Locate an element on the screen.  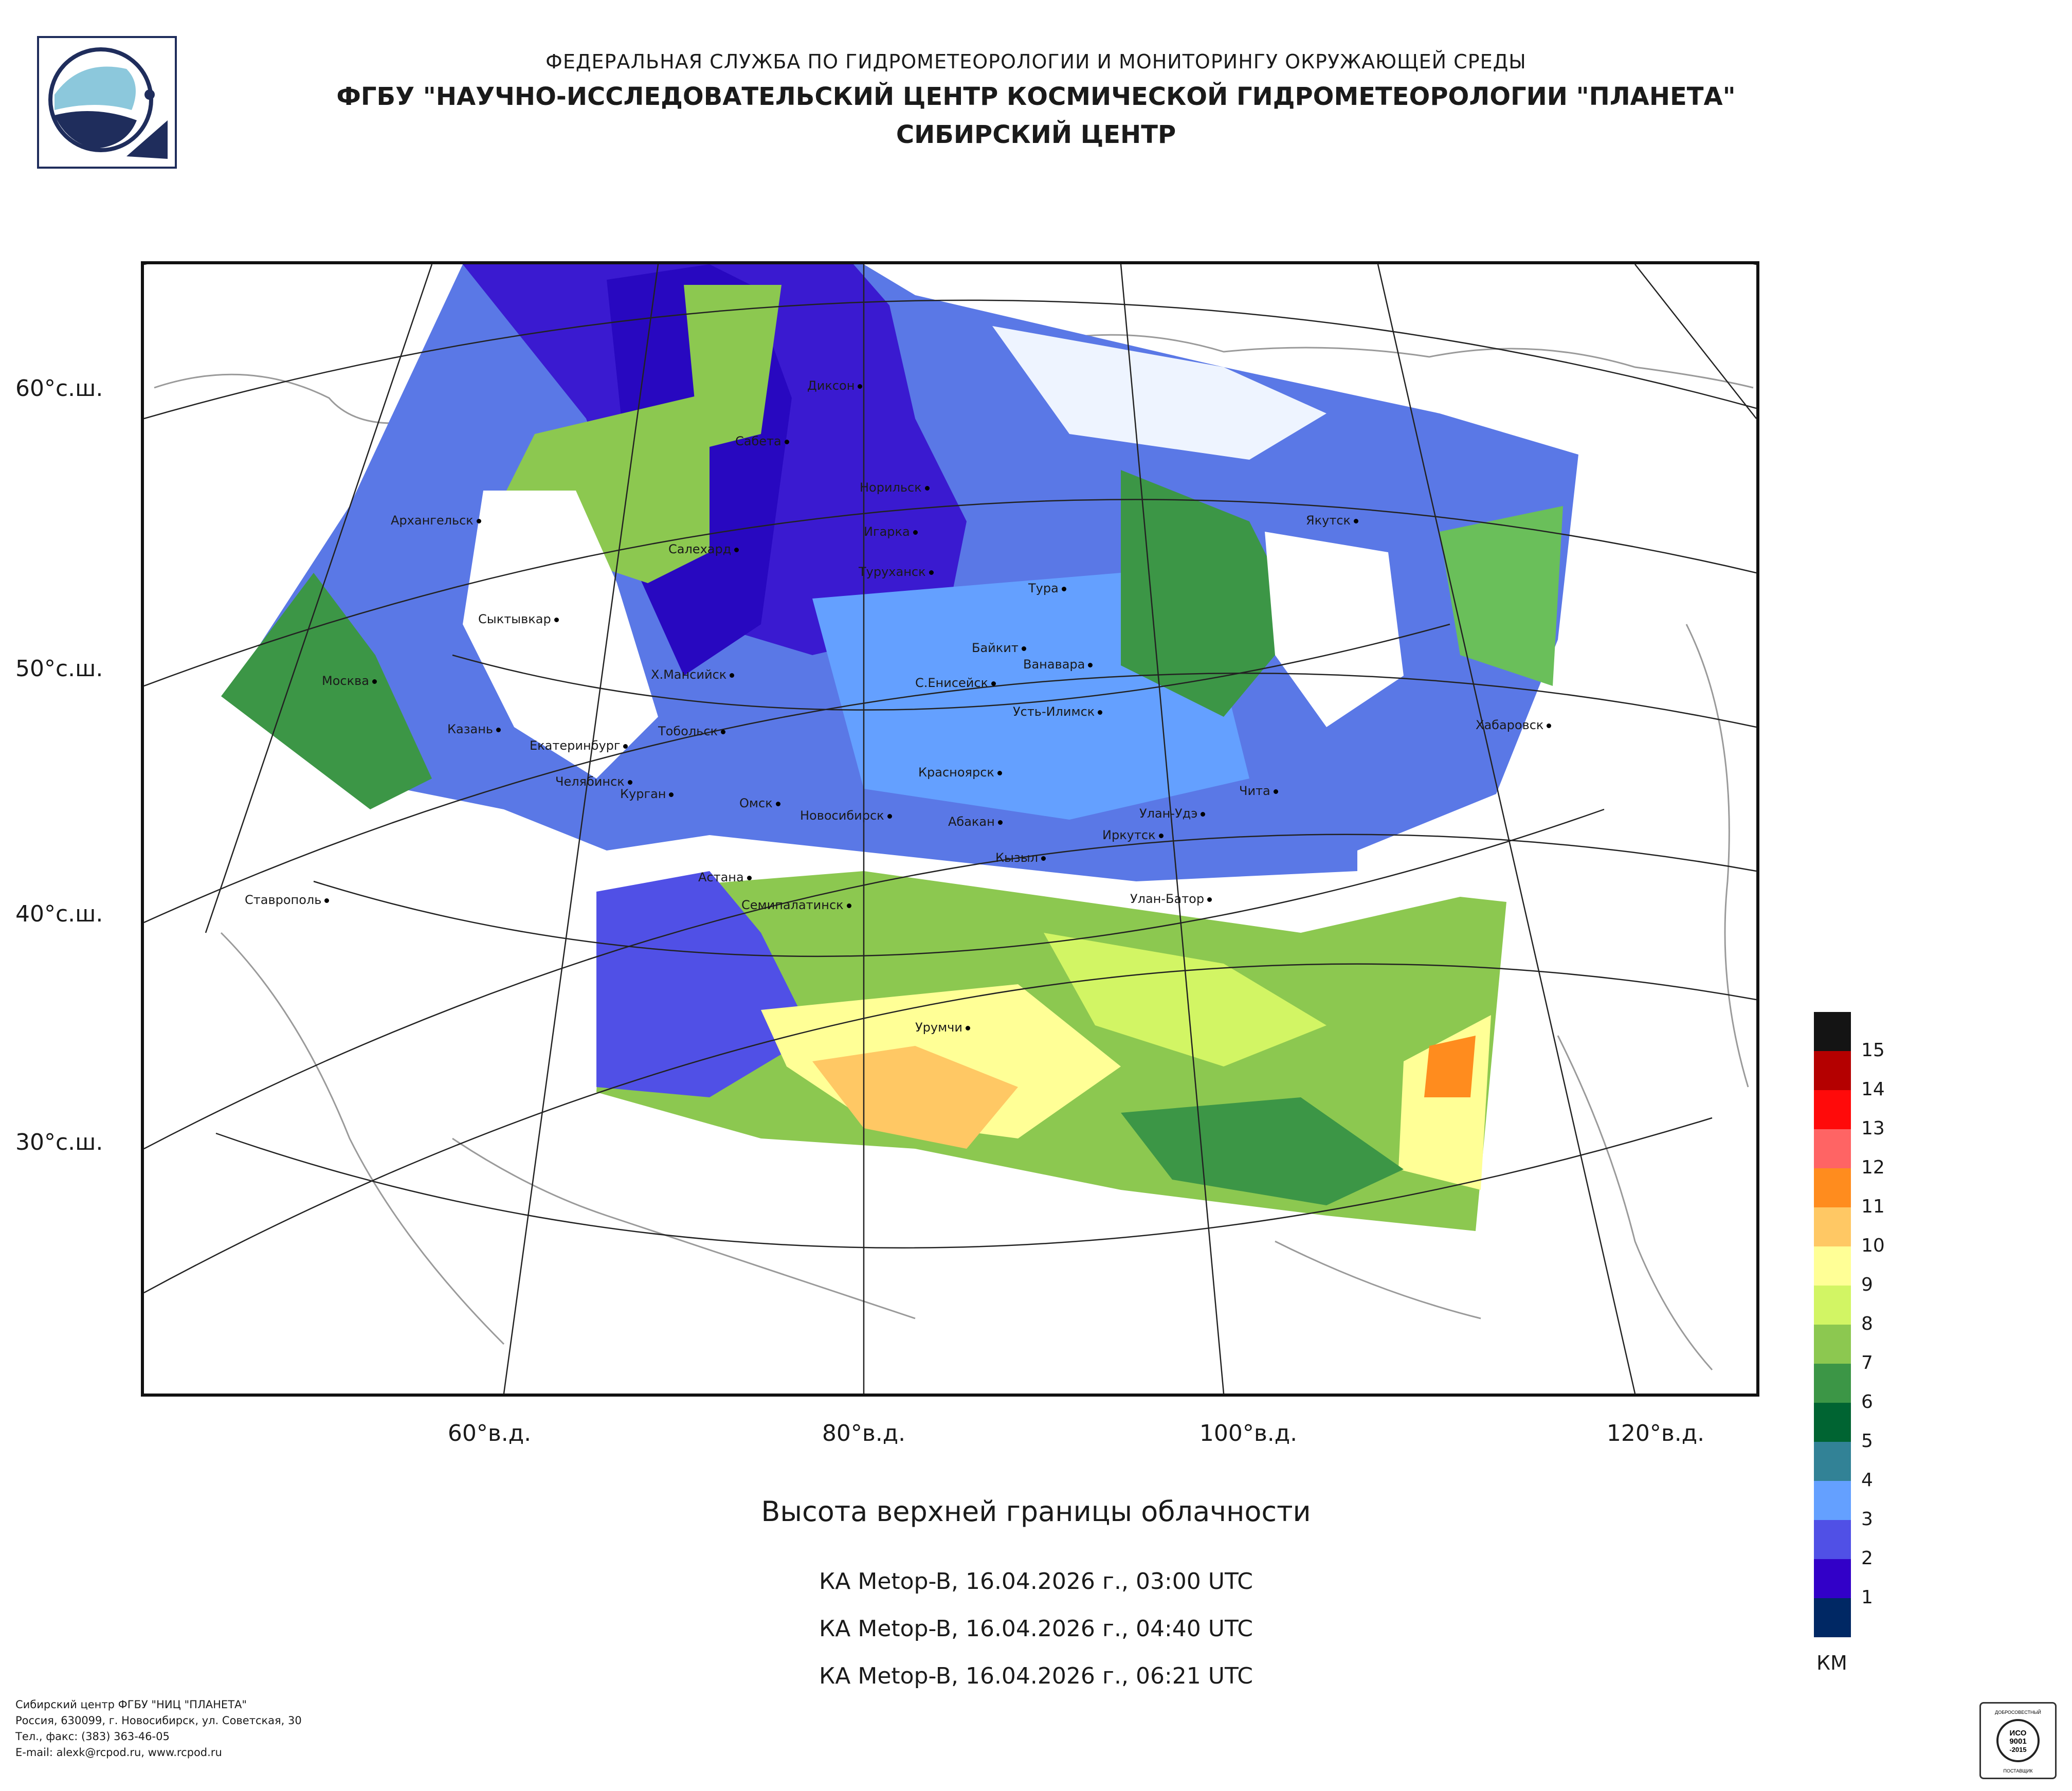
header-center: СИБИРСКИЙ ЦЕНТР is located at coordinates (1036, 134).